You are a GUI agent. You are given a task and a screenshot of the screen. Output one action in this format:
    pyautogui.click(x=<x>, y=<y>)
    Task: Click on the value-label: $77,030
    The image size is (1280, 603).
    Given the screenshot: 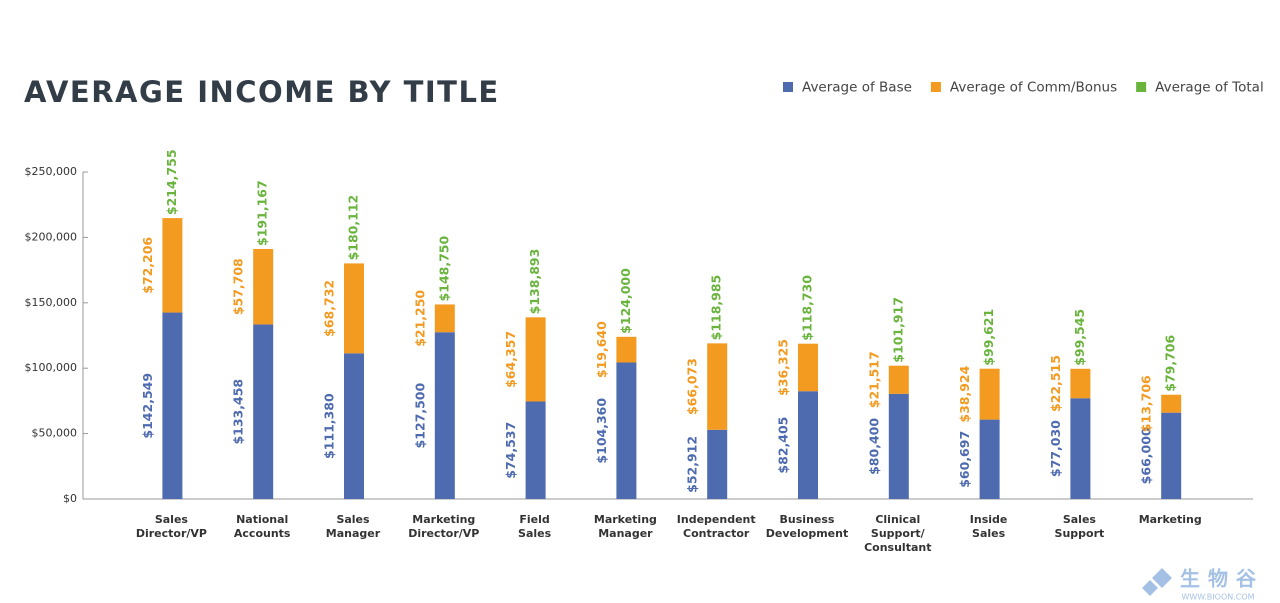 What is the action you would take?
    pyautogui.click(x=1055, y=448)
    